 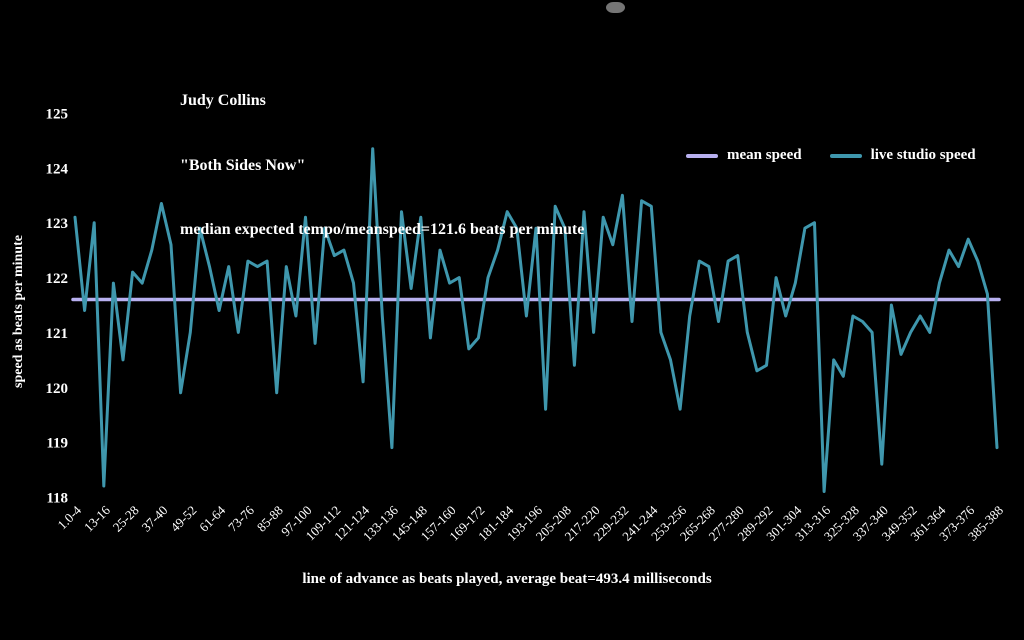 What do you see at coordinates (126, 519) in the screenshot?
I see `x-tick-label: 25-28` at bounding box center [126, 519].